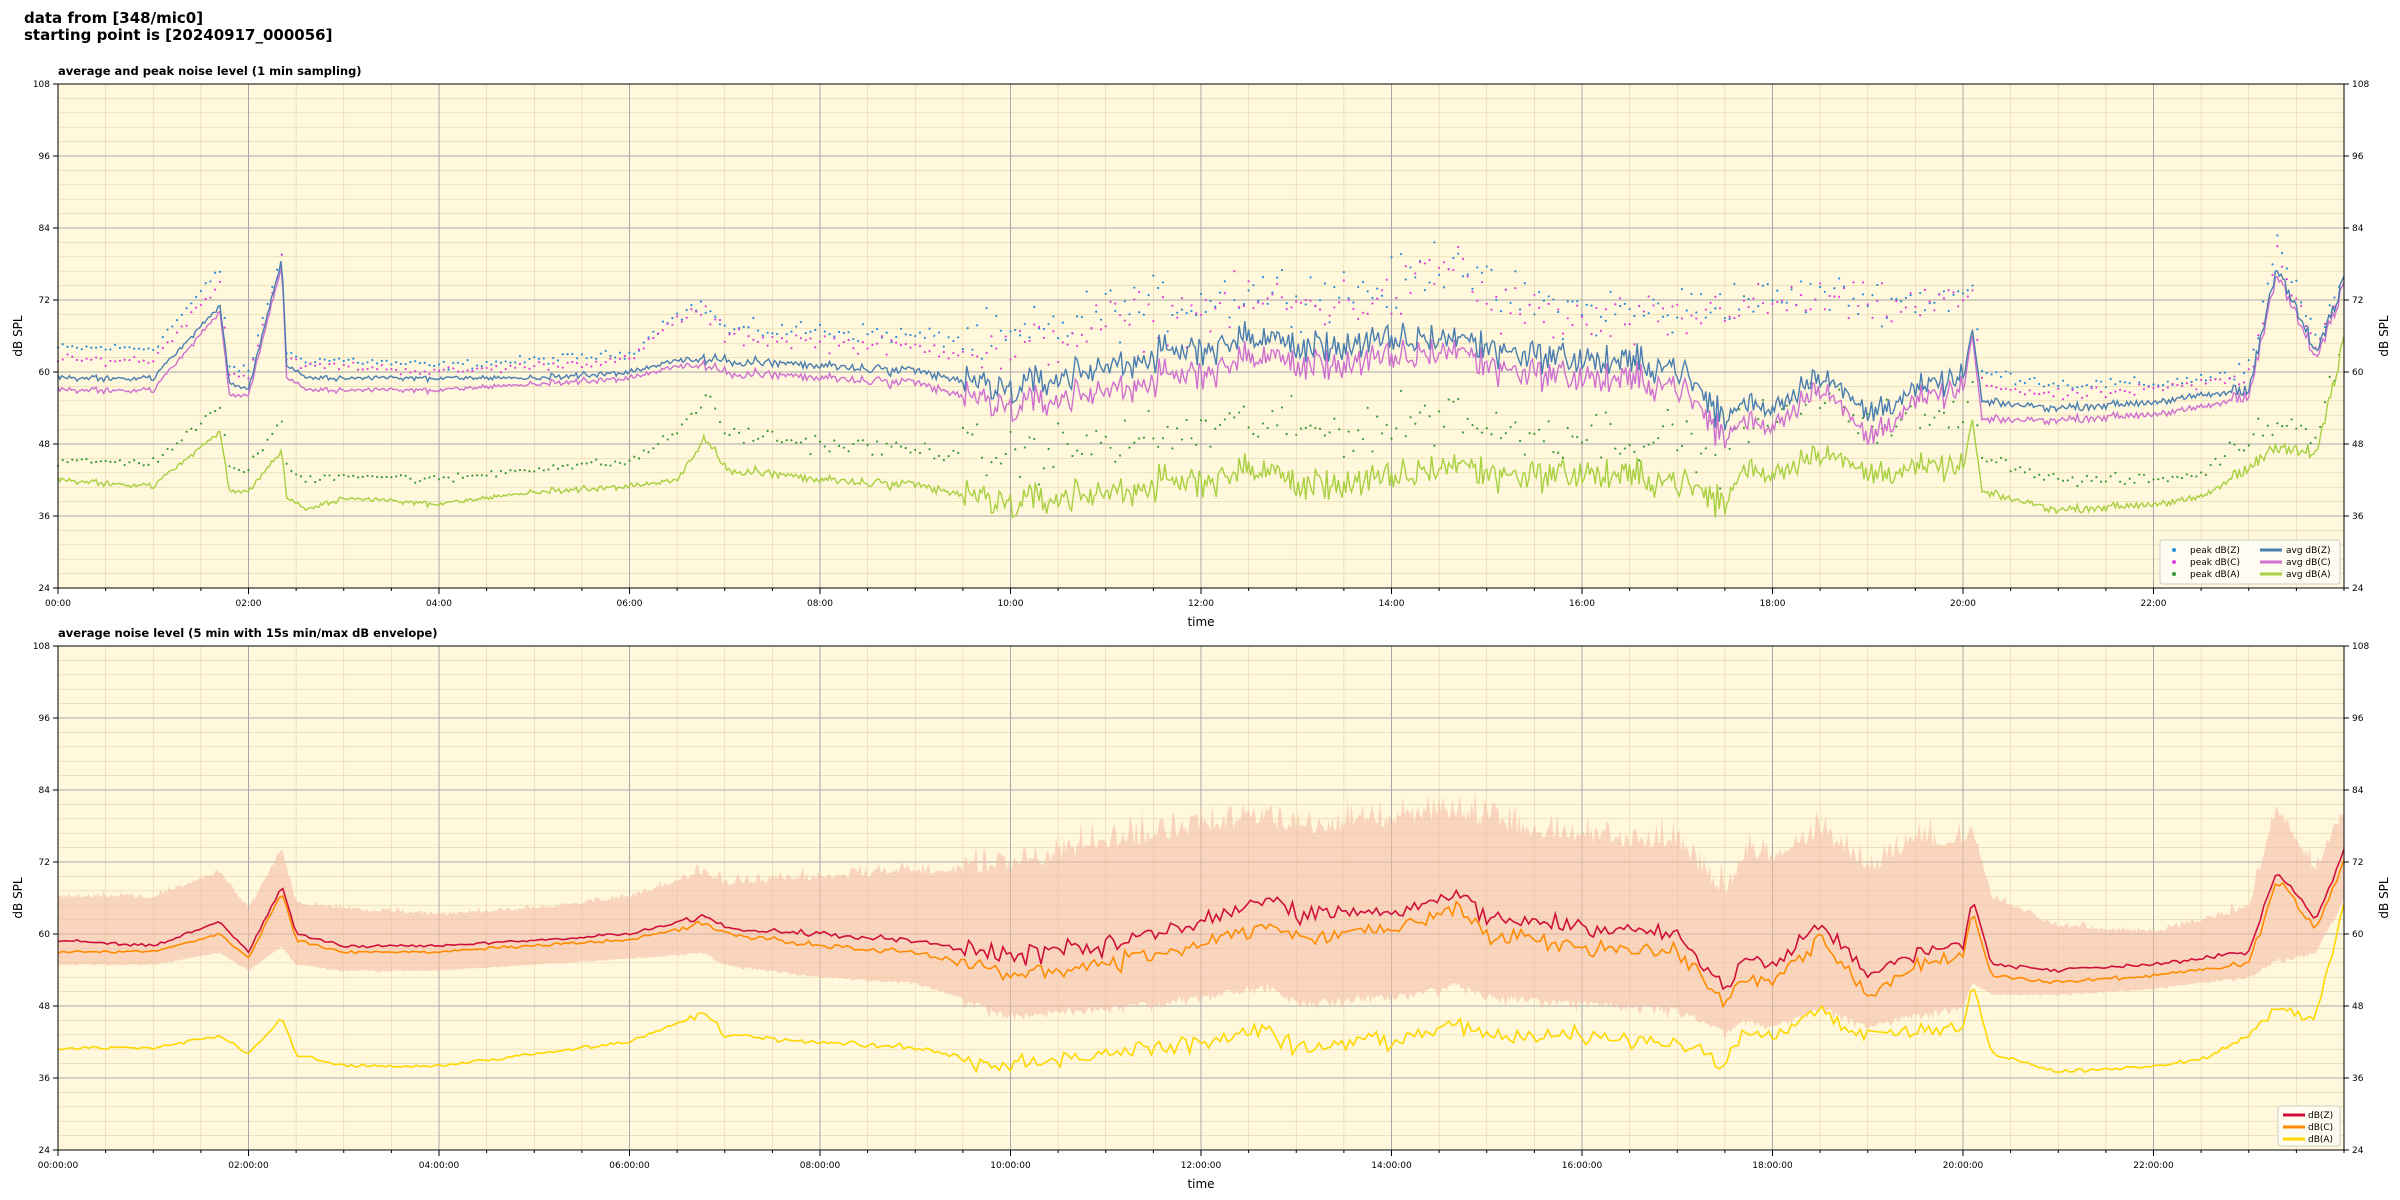 The image size is (2400, 1200). I want to click on y-tick-label-right: 60, so click(2358, 373).